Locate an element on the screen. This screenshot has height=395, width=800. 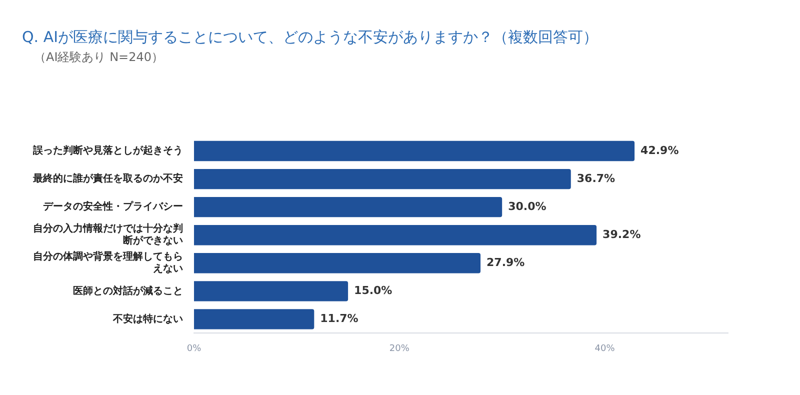
y-tick-label: 誤った判断や見落としが起きそう is located at coordinates (107, 150).